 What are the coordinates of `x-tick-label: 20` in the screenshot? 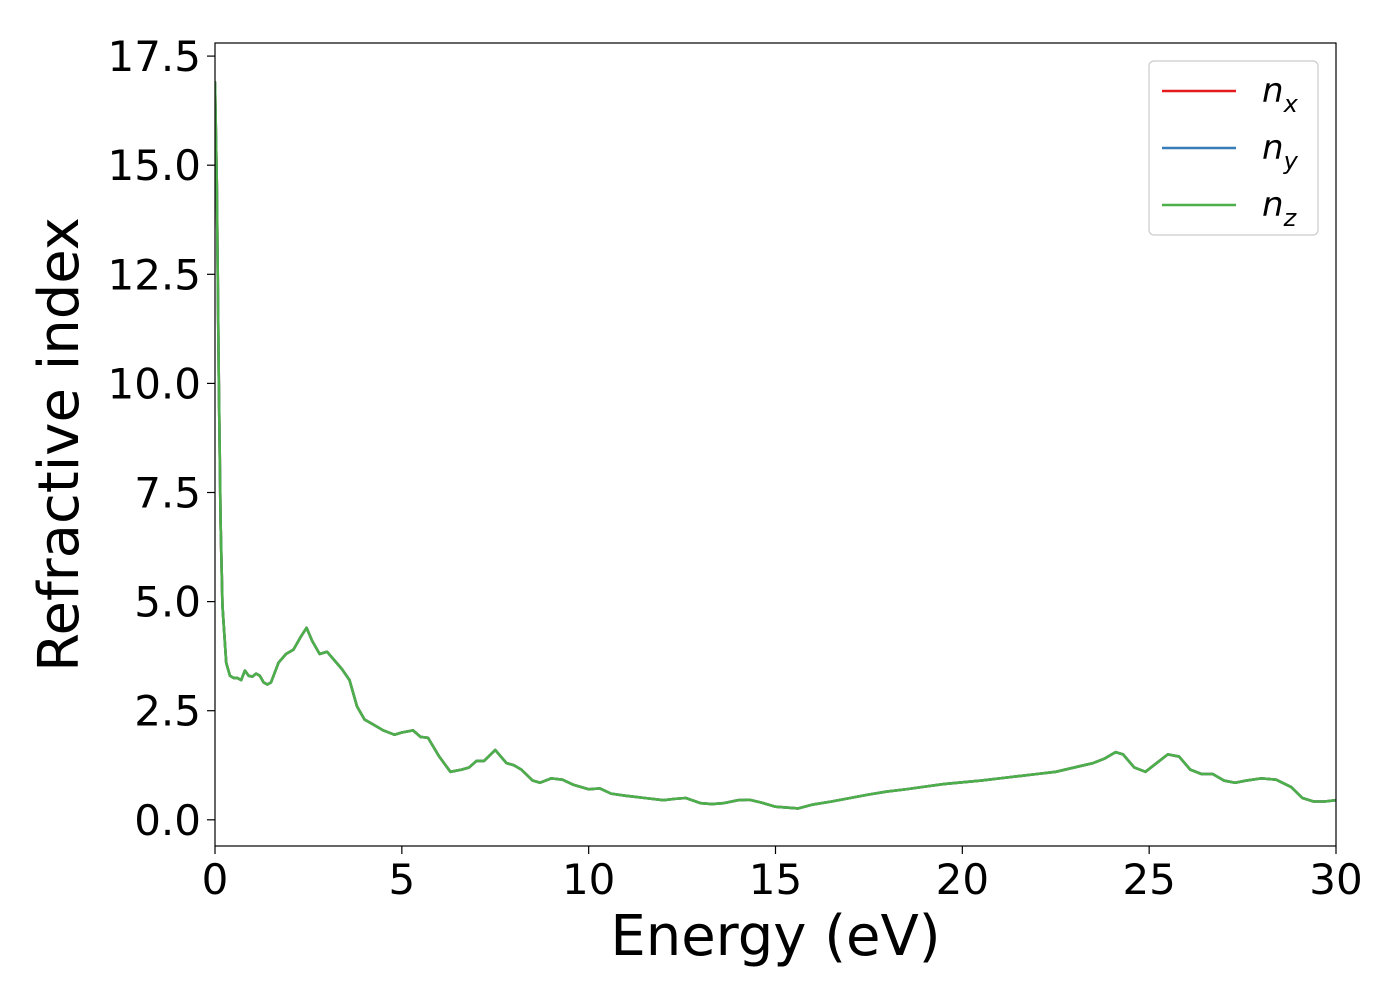 It's located at (962, 879).